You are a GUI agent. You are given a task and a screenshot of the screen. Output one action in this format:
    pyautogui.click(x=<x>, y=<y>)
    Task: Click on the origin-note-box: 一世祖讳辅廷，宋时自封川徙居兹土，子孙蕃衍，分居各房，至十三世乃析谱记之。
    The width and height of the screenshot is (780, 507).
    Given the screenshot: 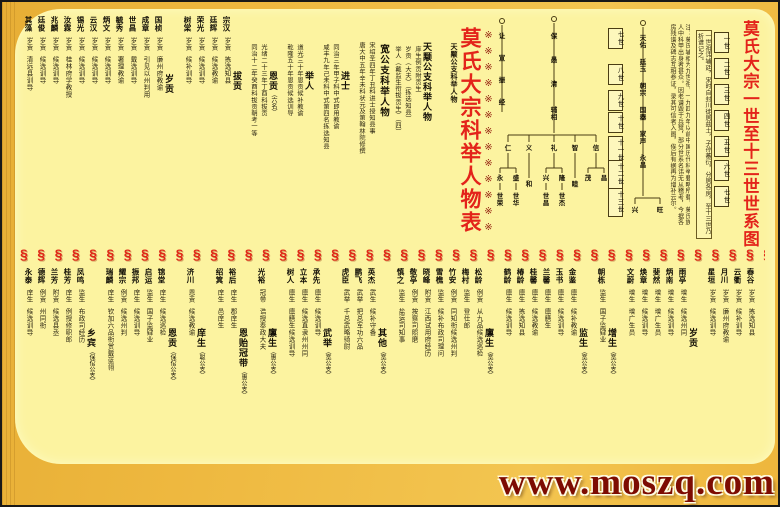 What is the action you would take?
    pyautogui.click(x=704, y=134)
    